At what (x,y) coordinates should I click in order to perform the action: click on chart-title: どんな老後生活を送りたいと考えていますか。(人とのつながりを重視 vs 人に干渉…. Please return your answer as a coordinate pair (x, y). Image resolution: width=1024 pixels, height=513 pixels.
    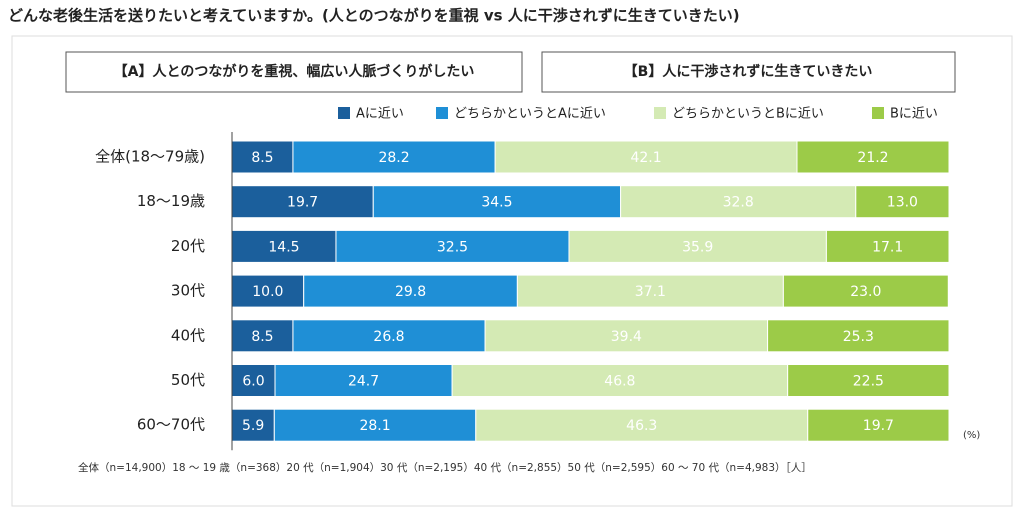
    Looking at the image, I should click on (374, 16).